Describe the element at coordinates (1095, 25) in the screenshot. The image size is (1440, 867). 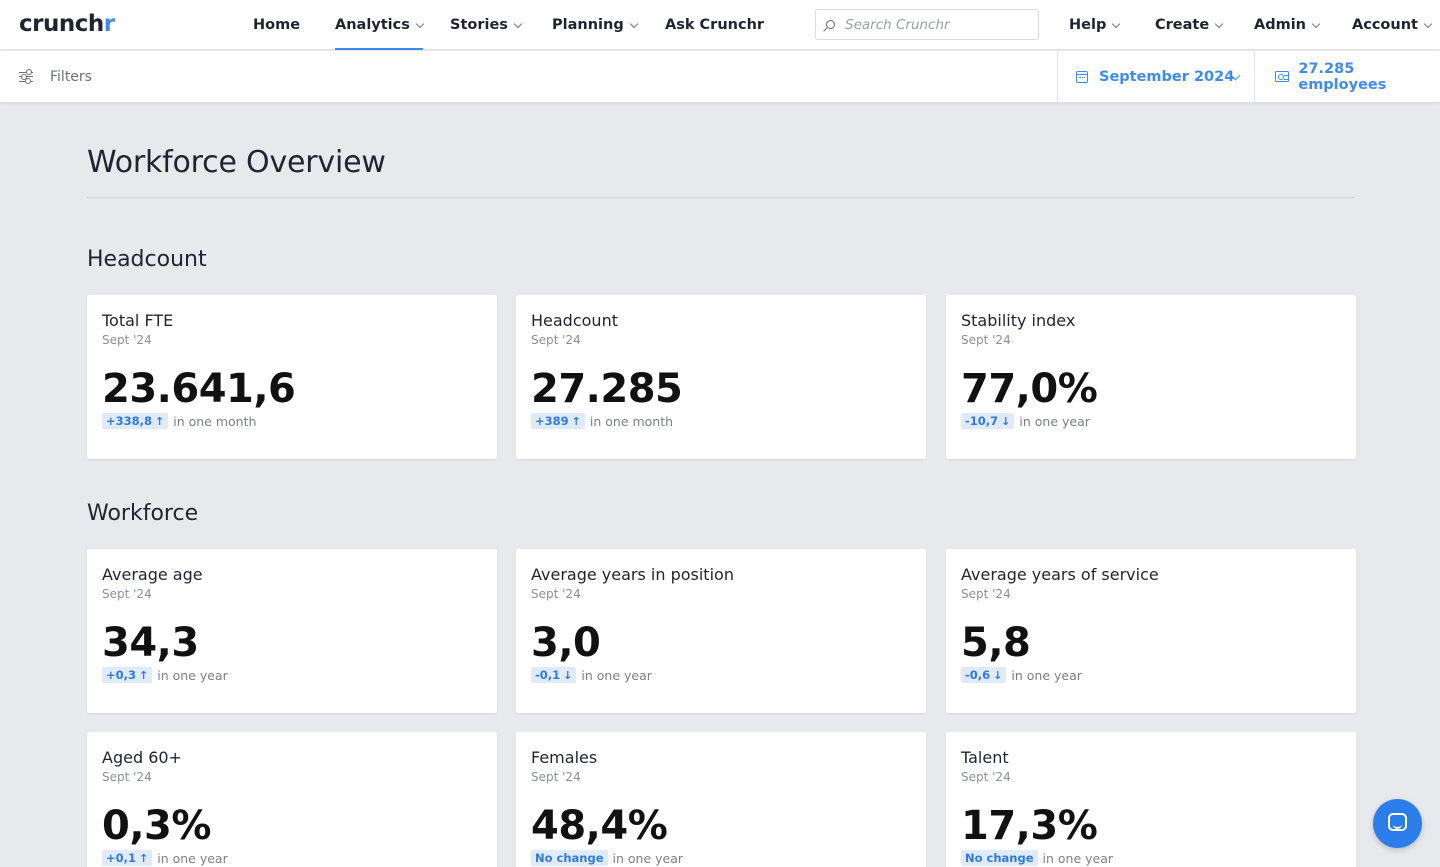
I see `nav-help: Help` at that location.